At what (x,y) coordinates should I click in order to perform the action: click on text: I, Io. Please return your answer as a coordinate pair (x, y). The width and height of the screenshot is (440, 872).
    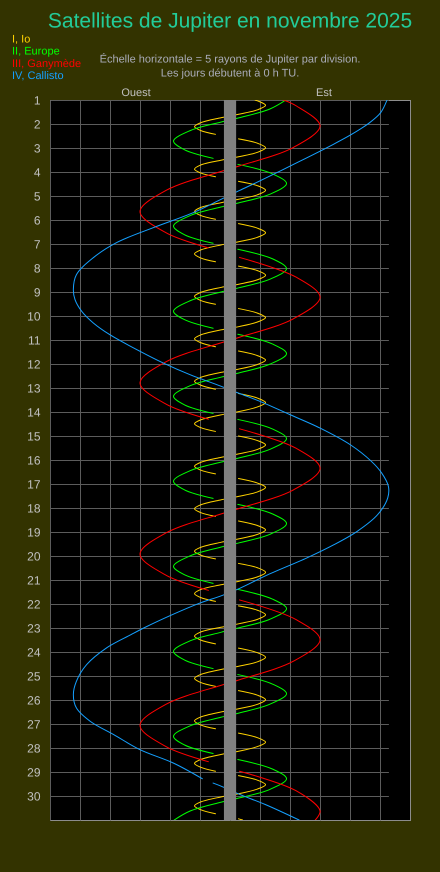
    Looking at the image, I should click on (21, 40).